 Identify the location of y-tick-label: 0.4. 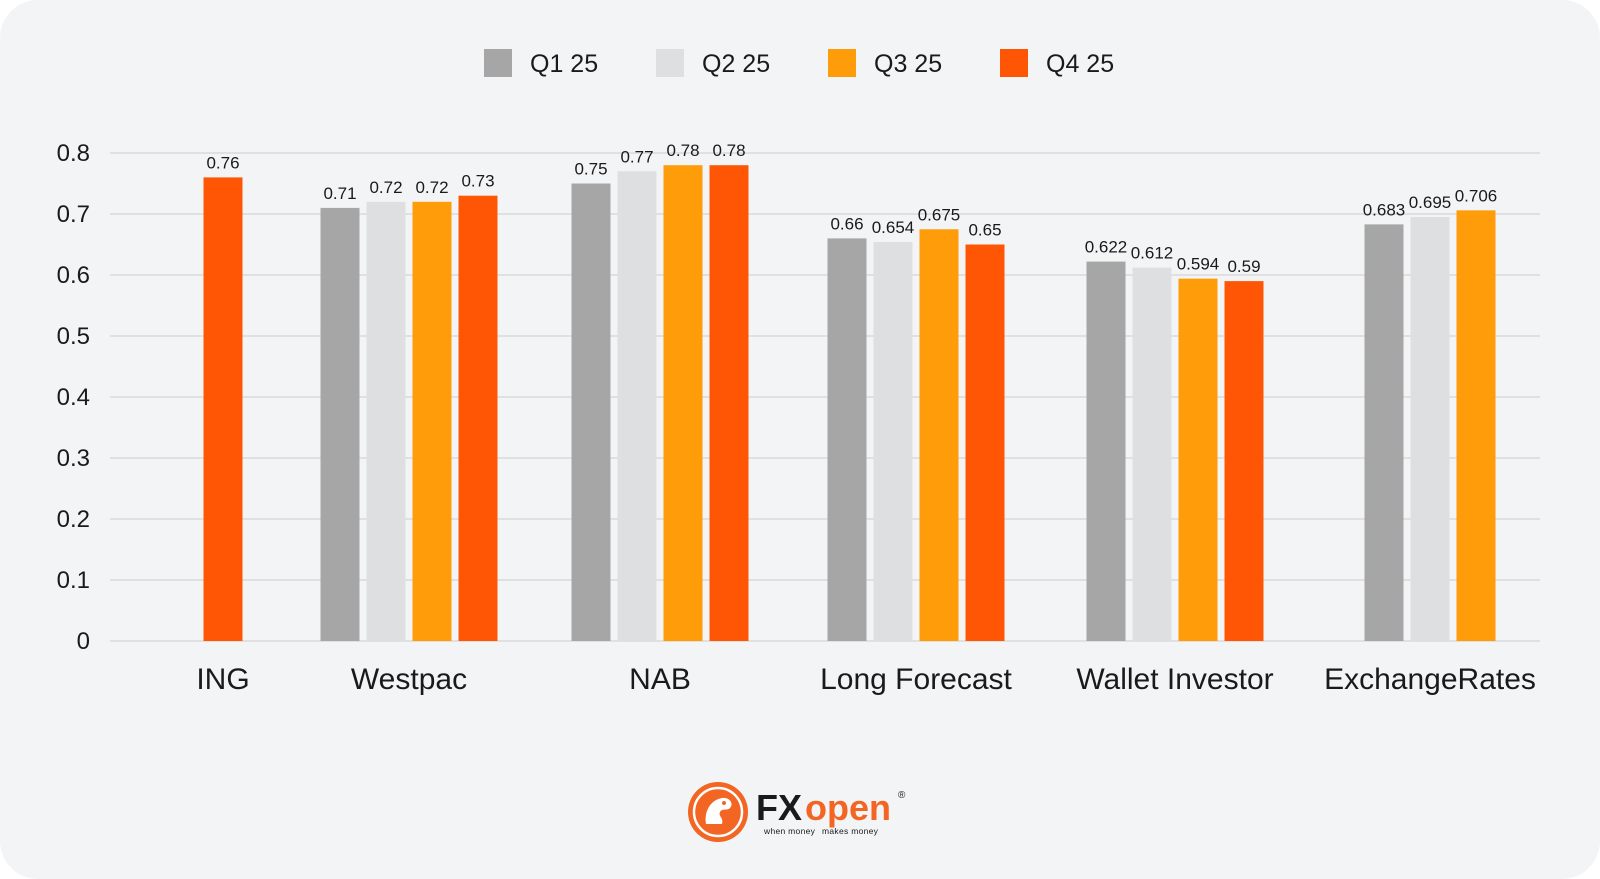
(73, 397).